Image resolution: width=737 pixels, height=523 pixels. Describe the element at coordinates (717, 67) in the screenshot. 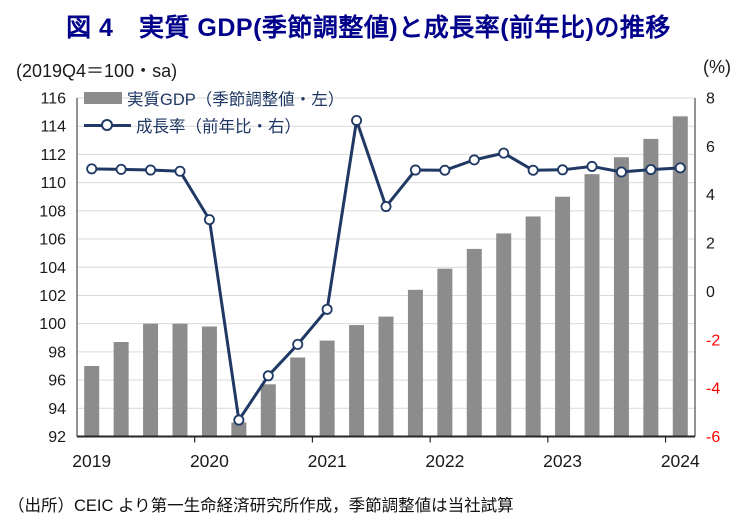

I see `right-axis-unit-label: (%)` at that location.